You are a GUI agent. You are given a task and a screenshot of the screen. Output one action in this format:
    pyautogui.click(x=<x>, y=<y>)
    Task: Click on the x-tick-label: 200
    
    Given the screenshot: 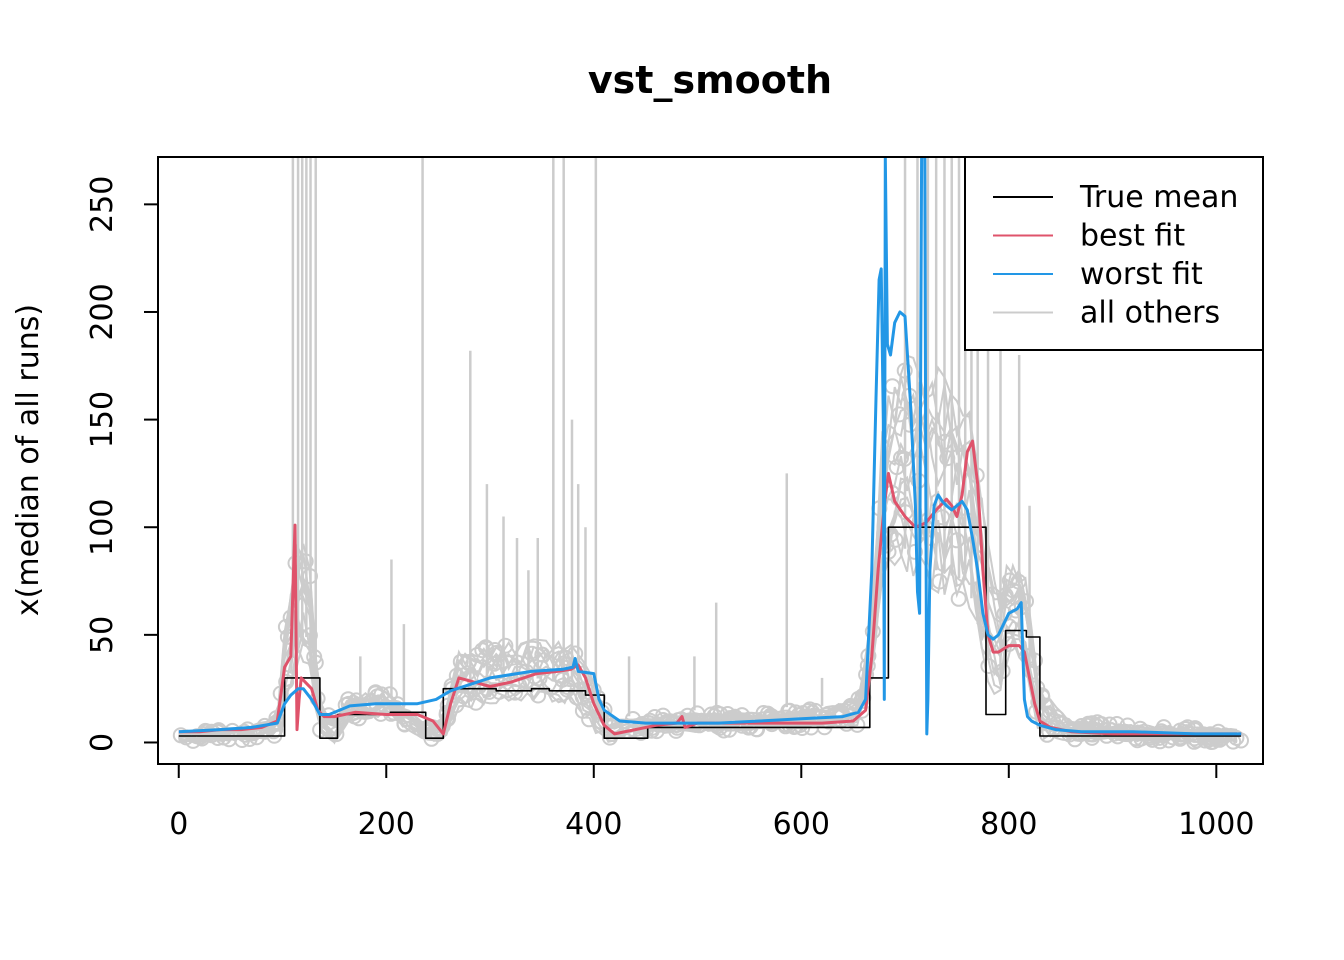 What is the action you would take?
    pyautogui.click(x=386, y=824)
    